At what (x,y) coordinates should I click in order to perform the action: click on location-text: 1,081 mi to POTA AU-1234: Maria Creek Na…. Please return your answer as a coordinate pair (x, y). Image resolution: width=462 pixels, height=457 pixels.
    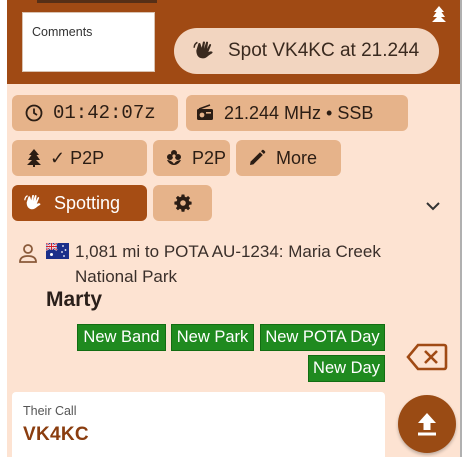
    Looking at the image, I should click on (228, 264).